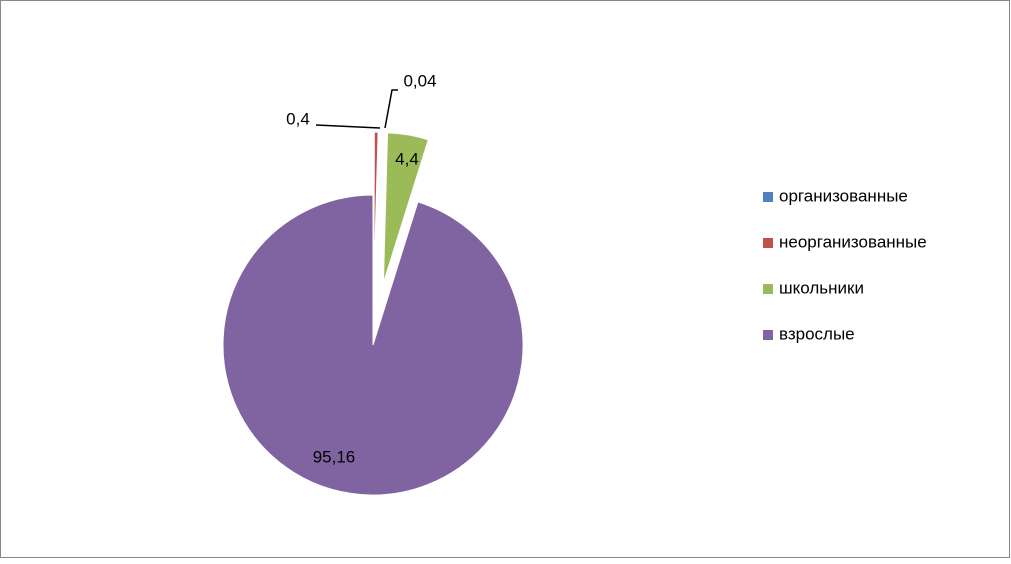 This screenshot has width=1011, height=564. Describe the element at coordinates (407, 158) in the screenshot. I see `data-label: 4,4` at that location.